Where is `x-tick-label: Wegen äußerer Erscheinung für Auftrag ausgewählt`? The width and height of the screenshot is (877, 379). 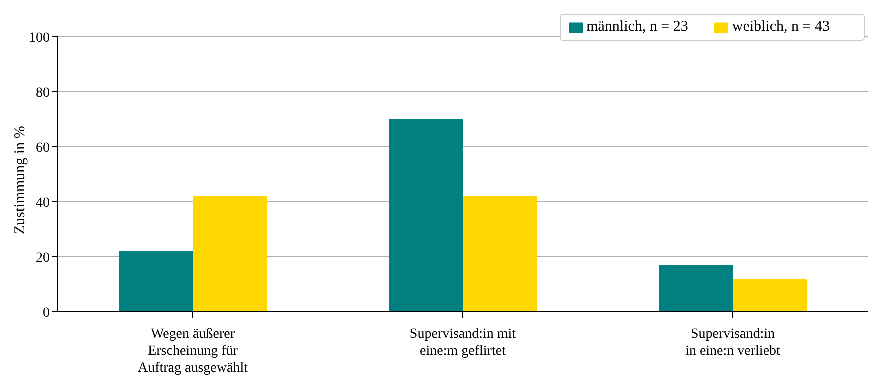
x-tick-label: Wegen äußerer Erscheinung für Auftrag ausgewählt is located at coordinates (193, 351).